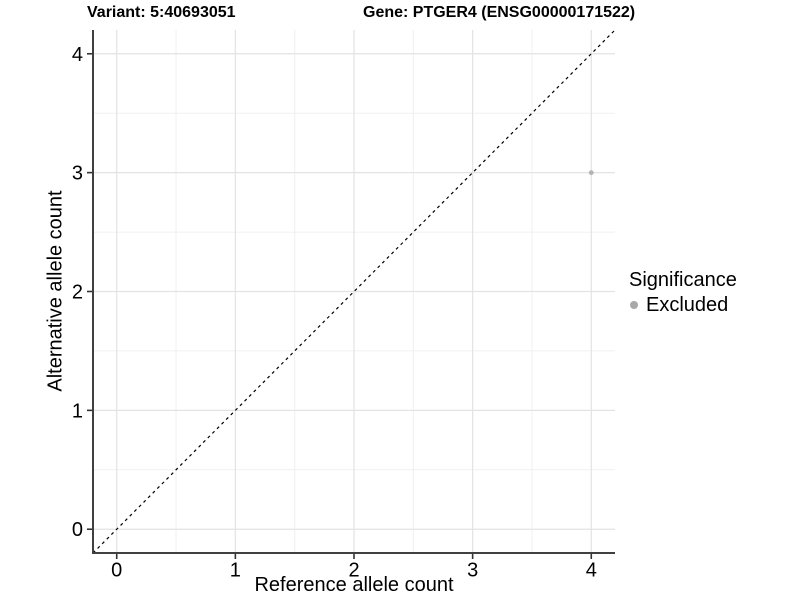 The height and width of the screenshot is (600, 800). Describe the element at coordinates (235, 571) in the screenshot. I see `x-tick-label: 1` at that location.